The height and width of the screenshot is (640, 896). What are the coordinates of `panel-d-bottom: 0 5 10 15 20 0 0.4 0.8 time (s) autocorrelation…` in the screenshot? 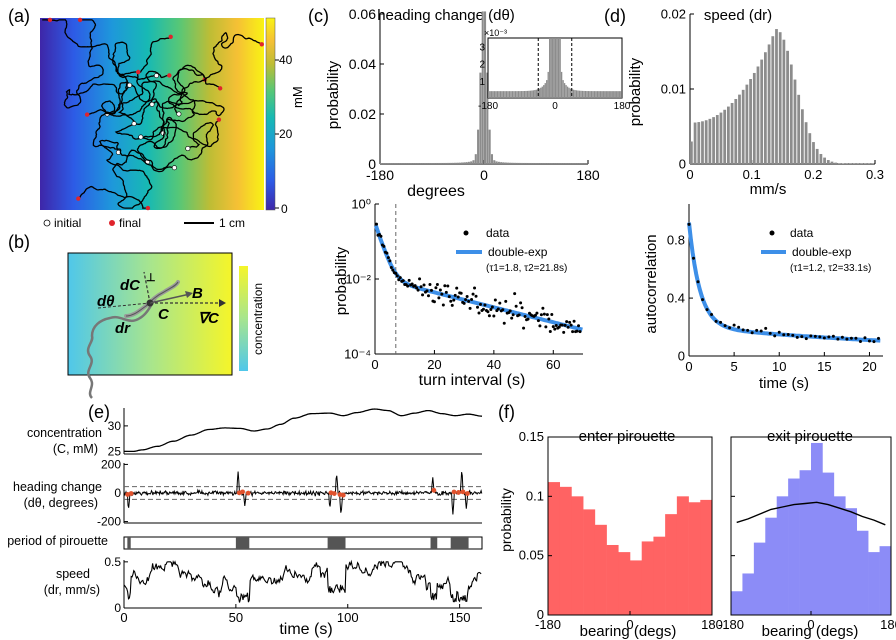 It's located at (763, 298).